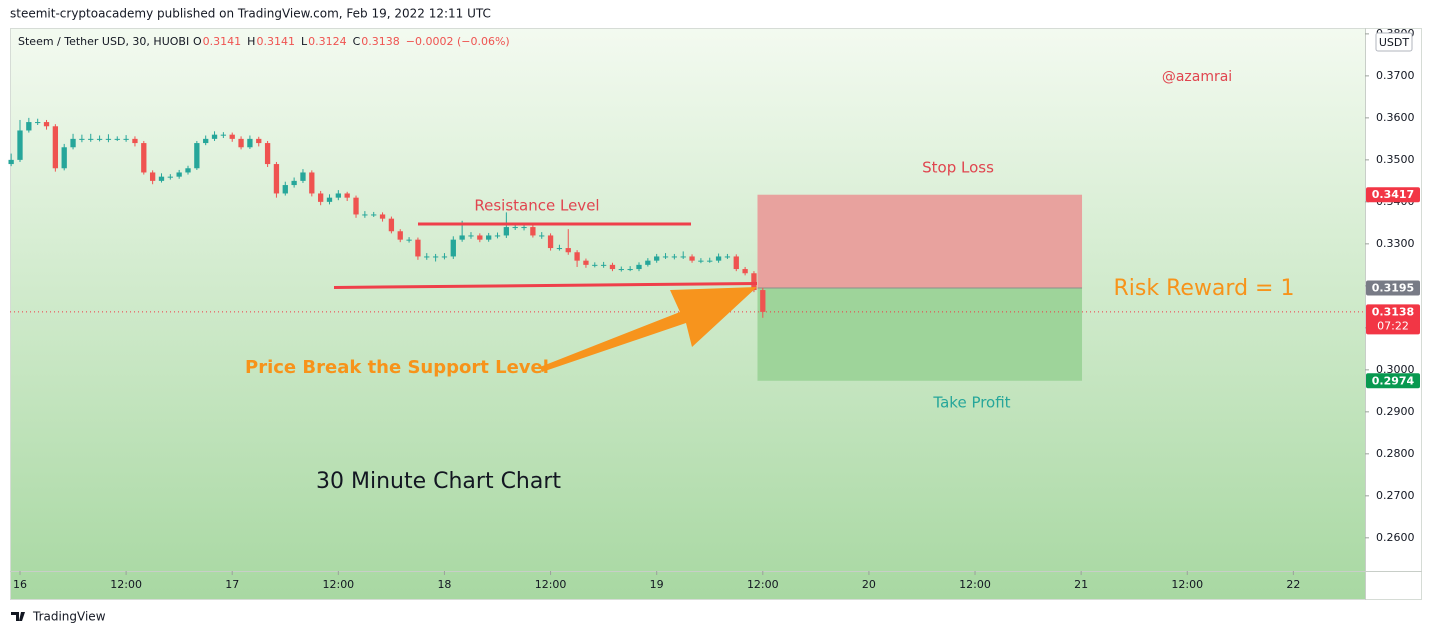 The height and width of the screenshot is (635, 1432). I want to click on footer-logo: TradingView, so click(58, 617).